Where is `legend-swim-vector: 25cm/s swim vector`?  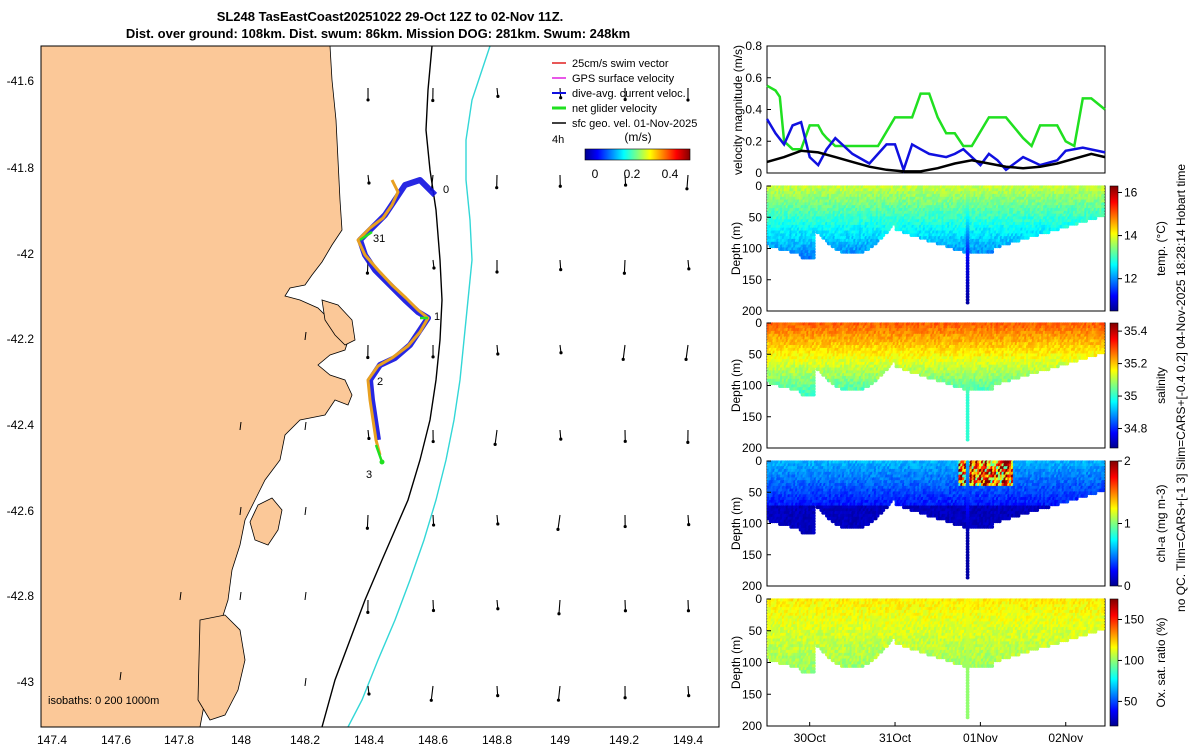
legend-swim-vector: 25cm/s swim vector is located at coordinates (620, 64).